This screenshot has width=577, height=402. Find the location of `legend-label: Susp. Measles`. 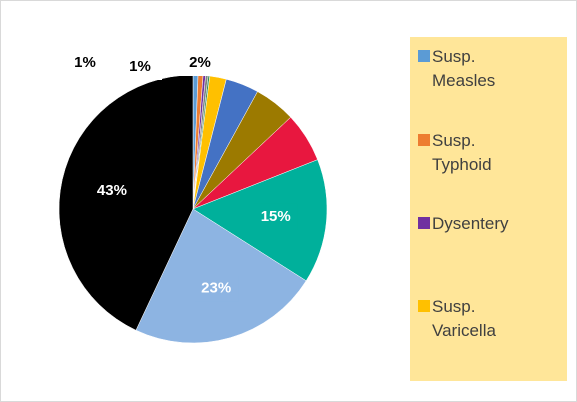

legend-label: Susp. Measles is located at coordinates (464, 68).